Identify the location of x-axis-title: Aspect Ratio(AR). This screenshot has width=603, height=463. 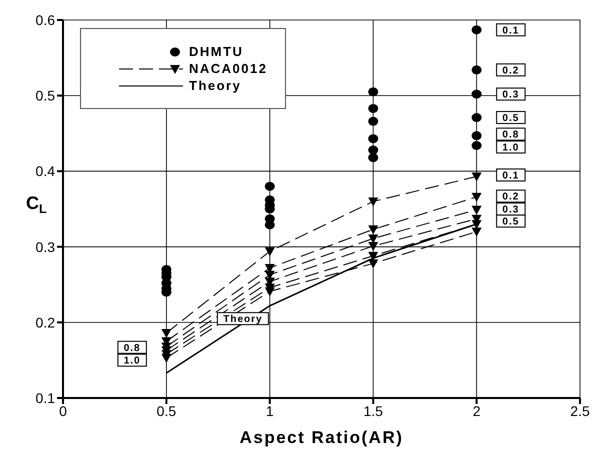
(322, 437).